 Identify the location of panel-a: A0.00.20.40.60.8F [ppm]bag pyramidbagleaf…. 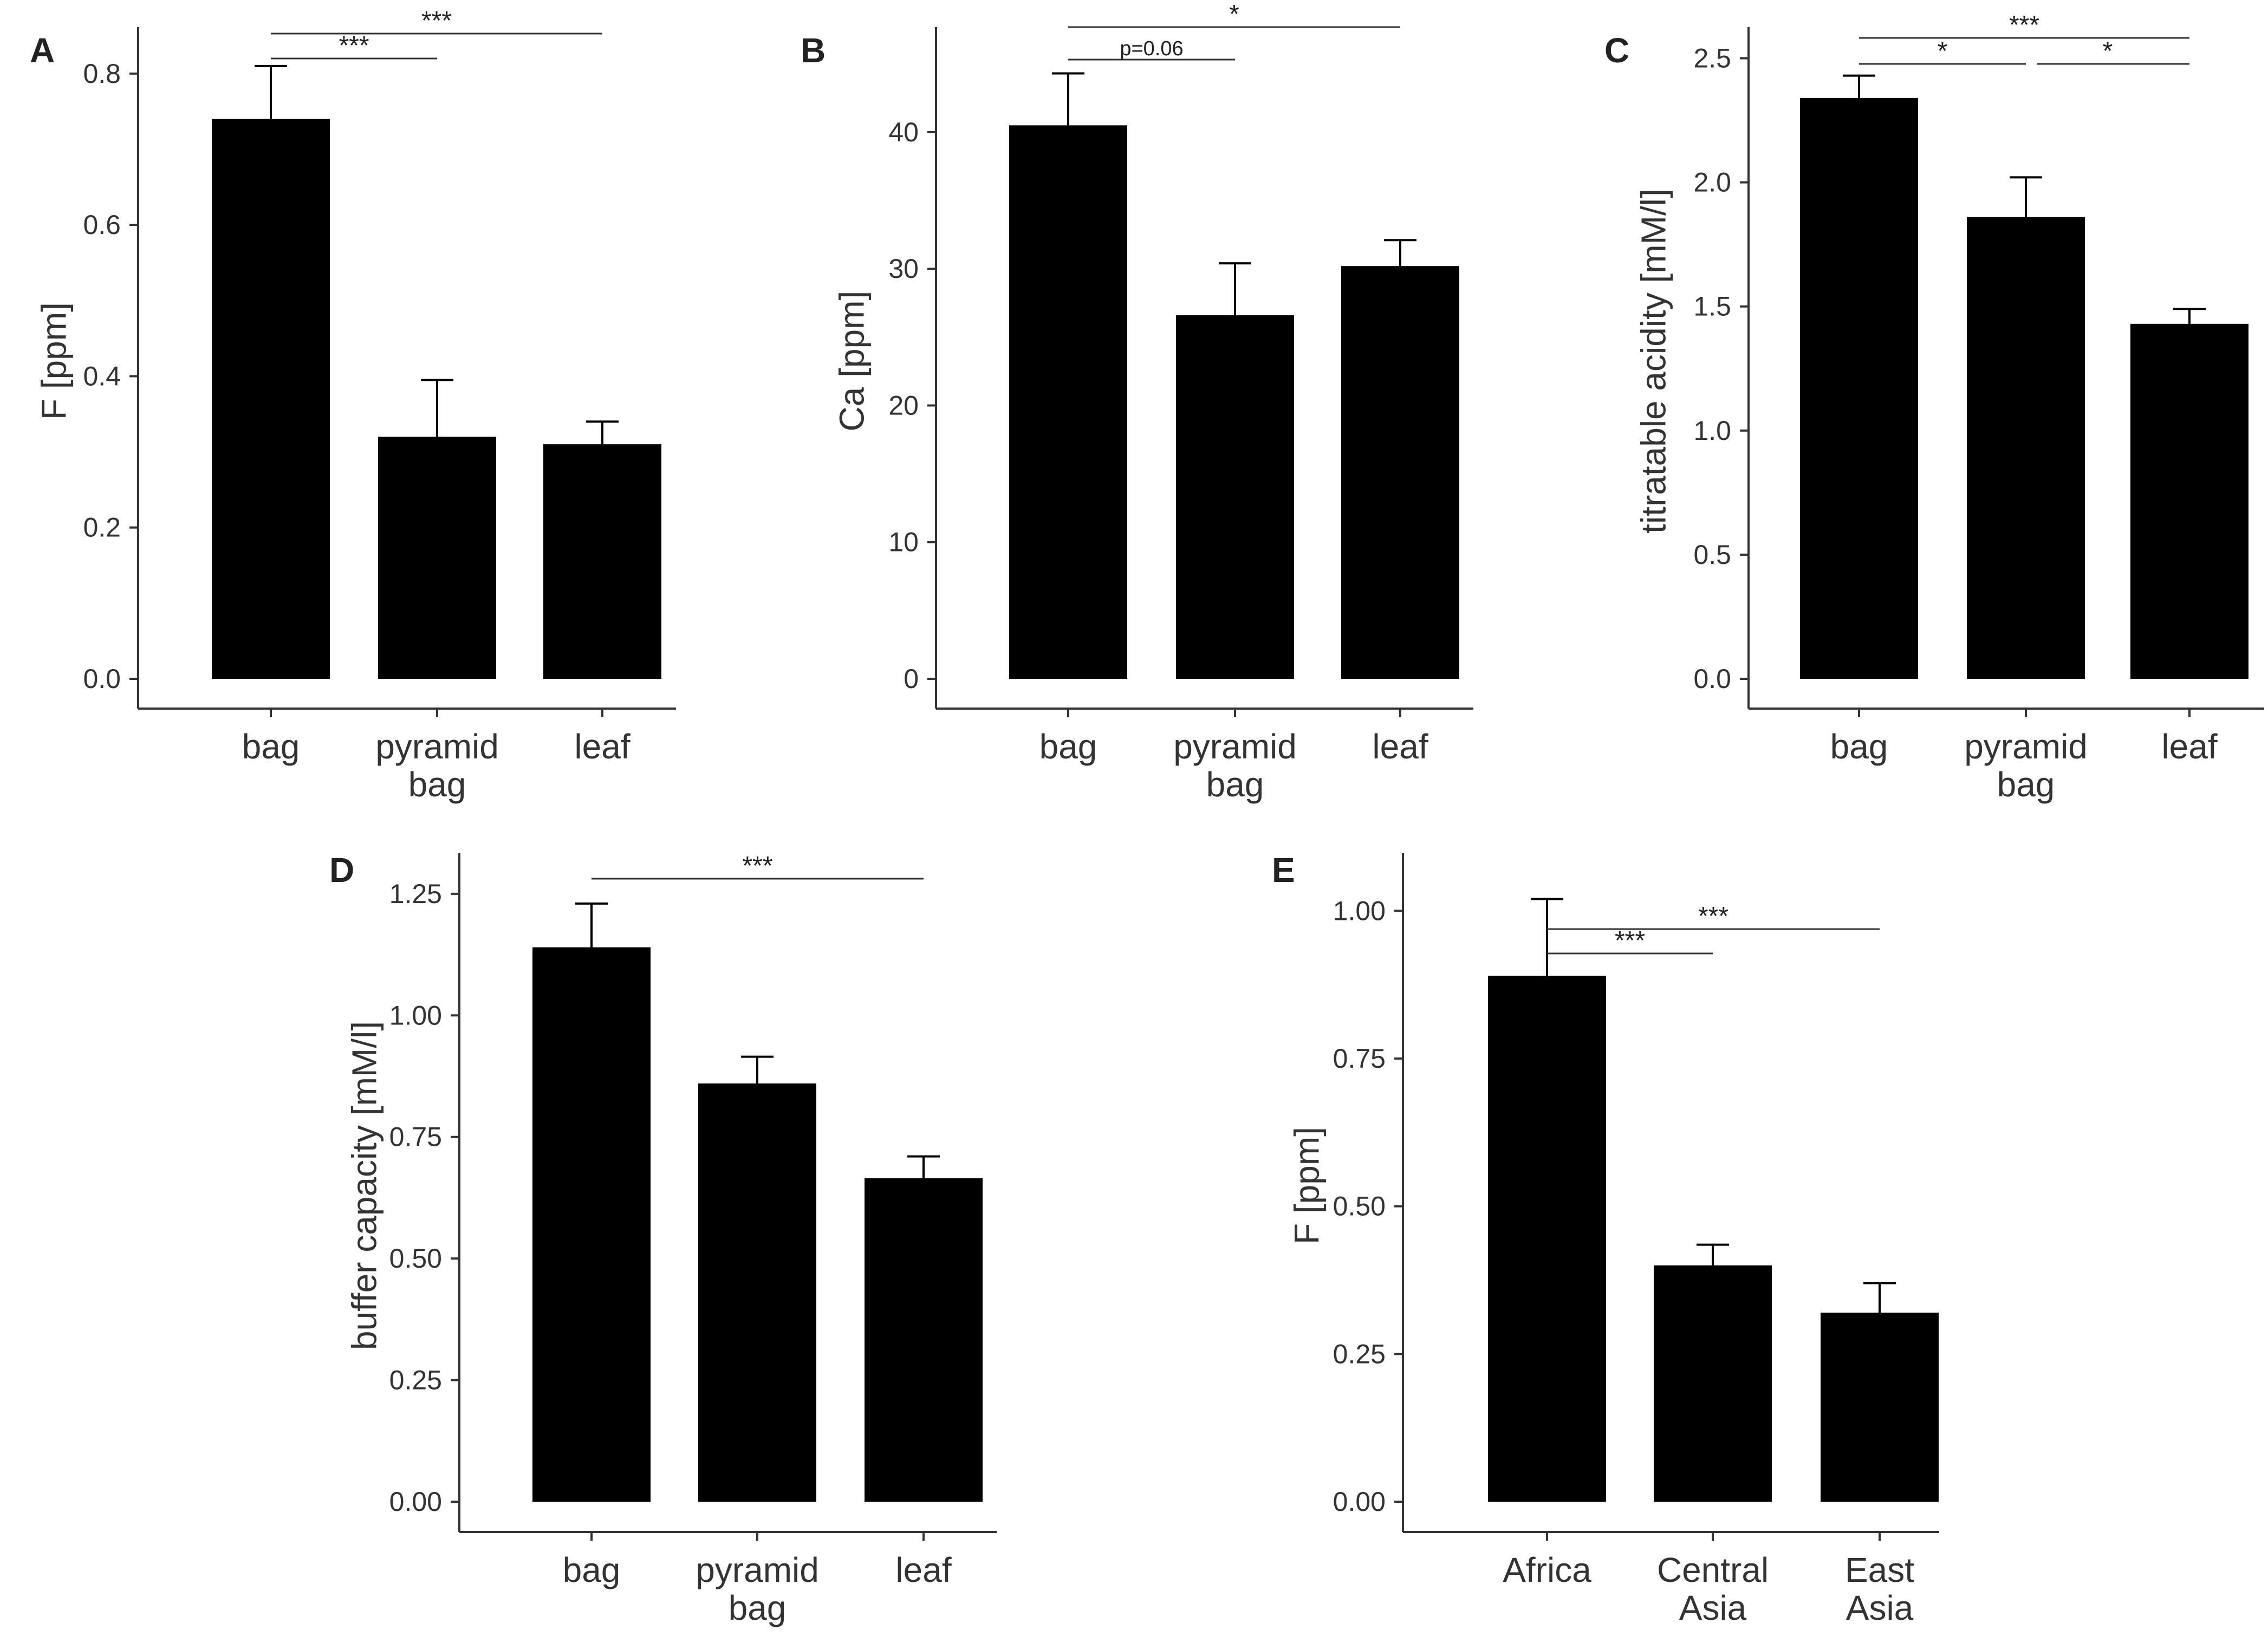
(353, 405).